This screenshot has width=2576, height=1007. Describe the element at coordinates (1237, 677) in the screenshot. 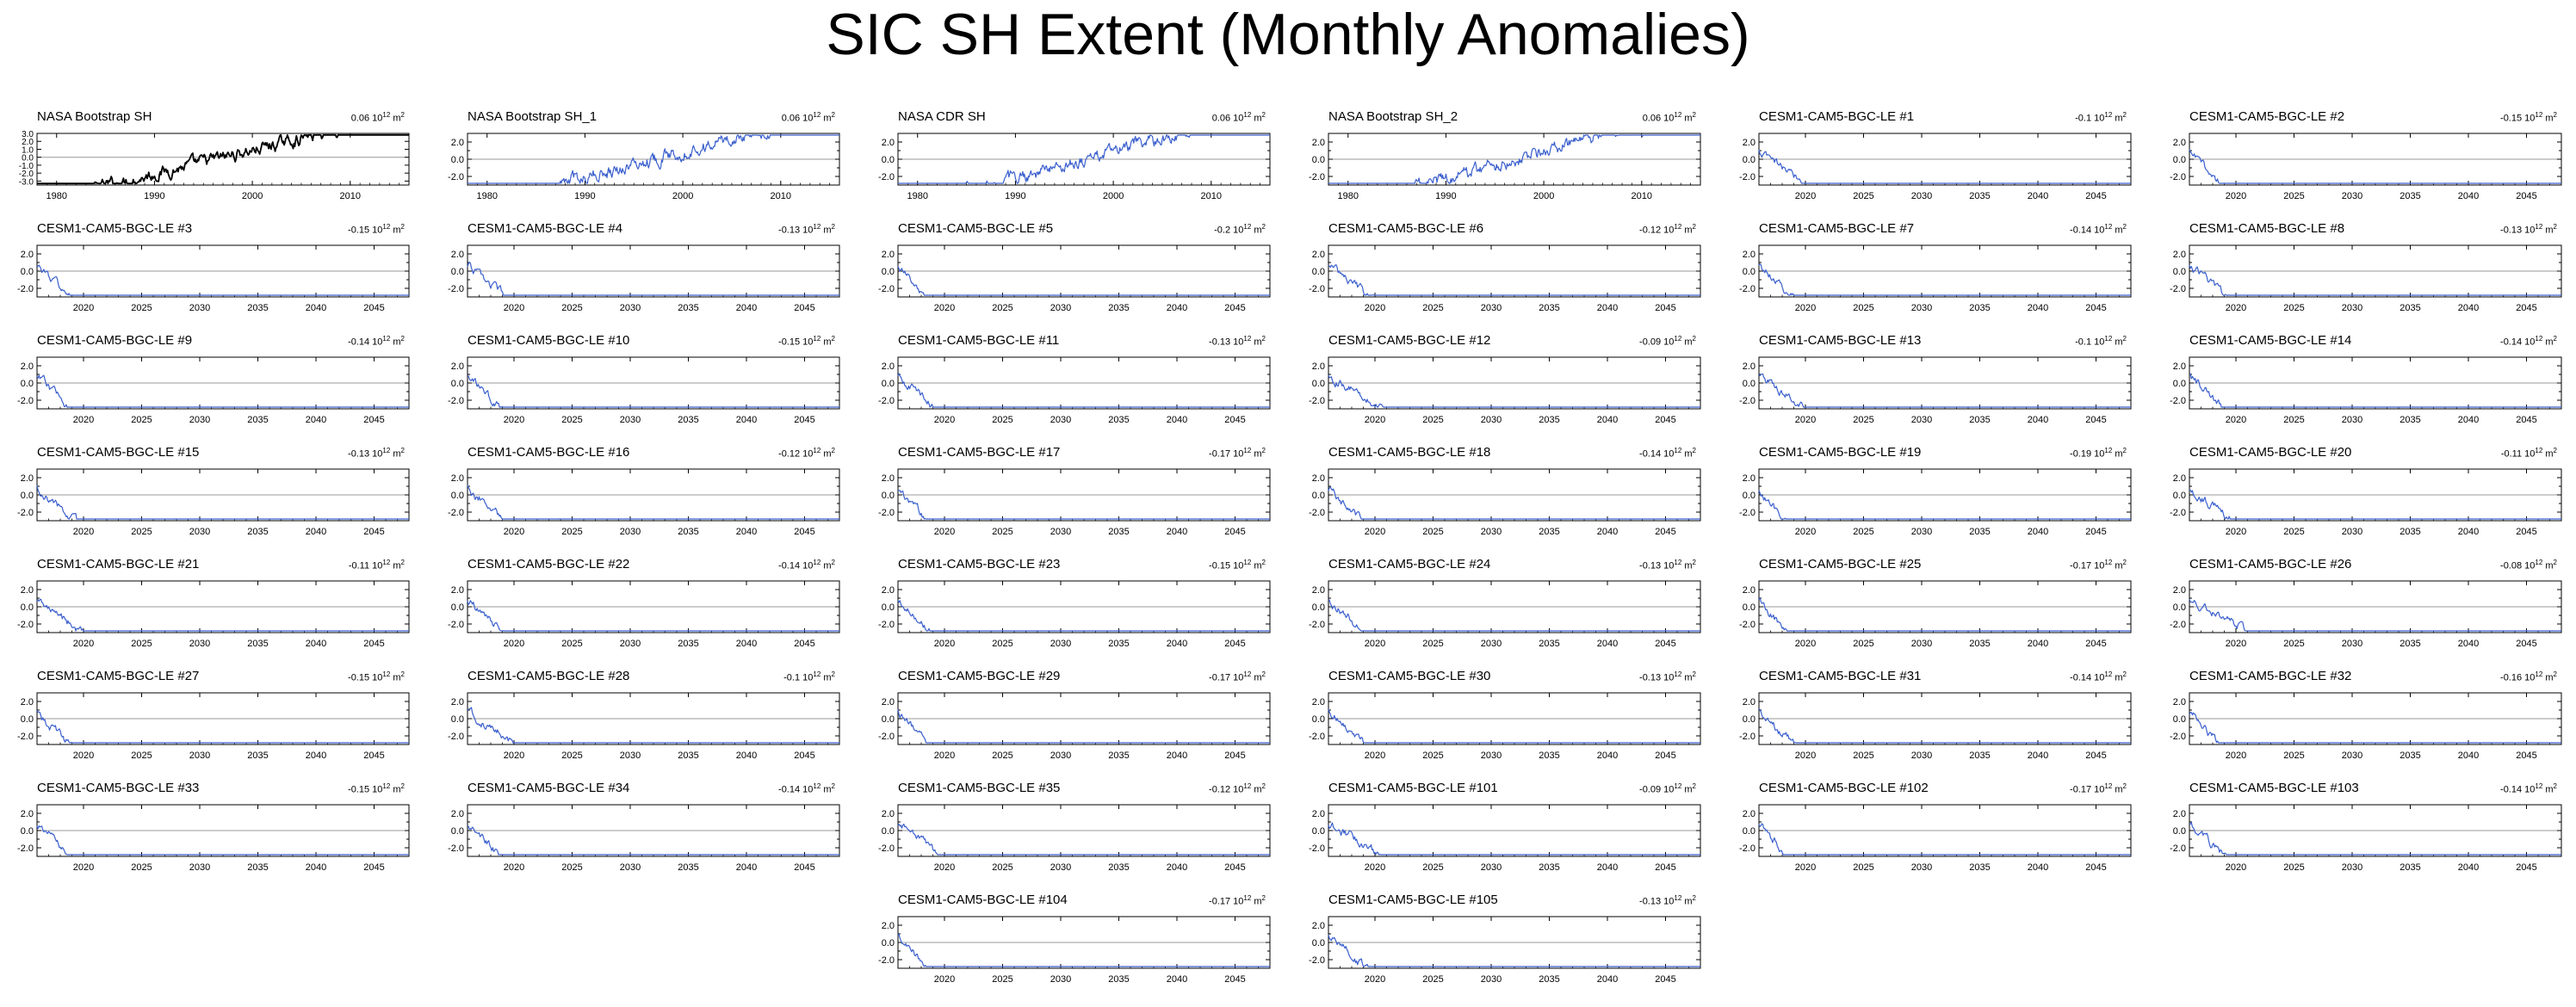

I see `panel-trend-label: -0.17 1012 m2` at that location.